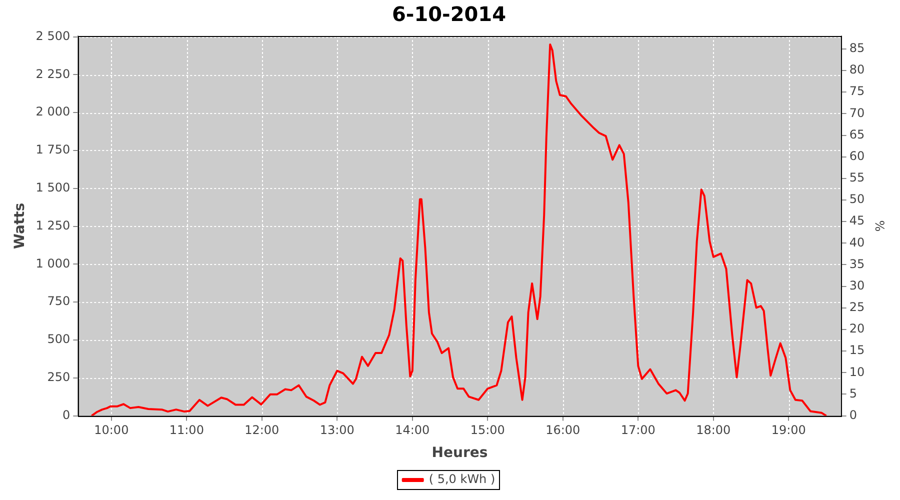  Describe the element at coordinates (487, 430) in the screenshot. I see `x-tick-label: 15:00` at that location.